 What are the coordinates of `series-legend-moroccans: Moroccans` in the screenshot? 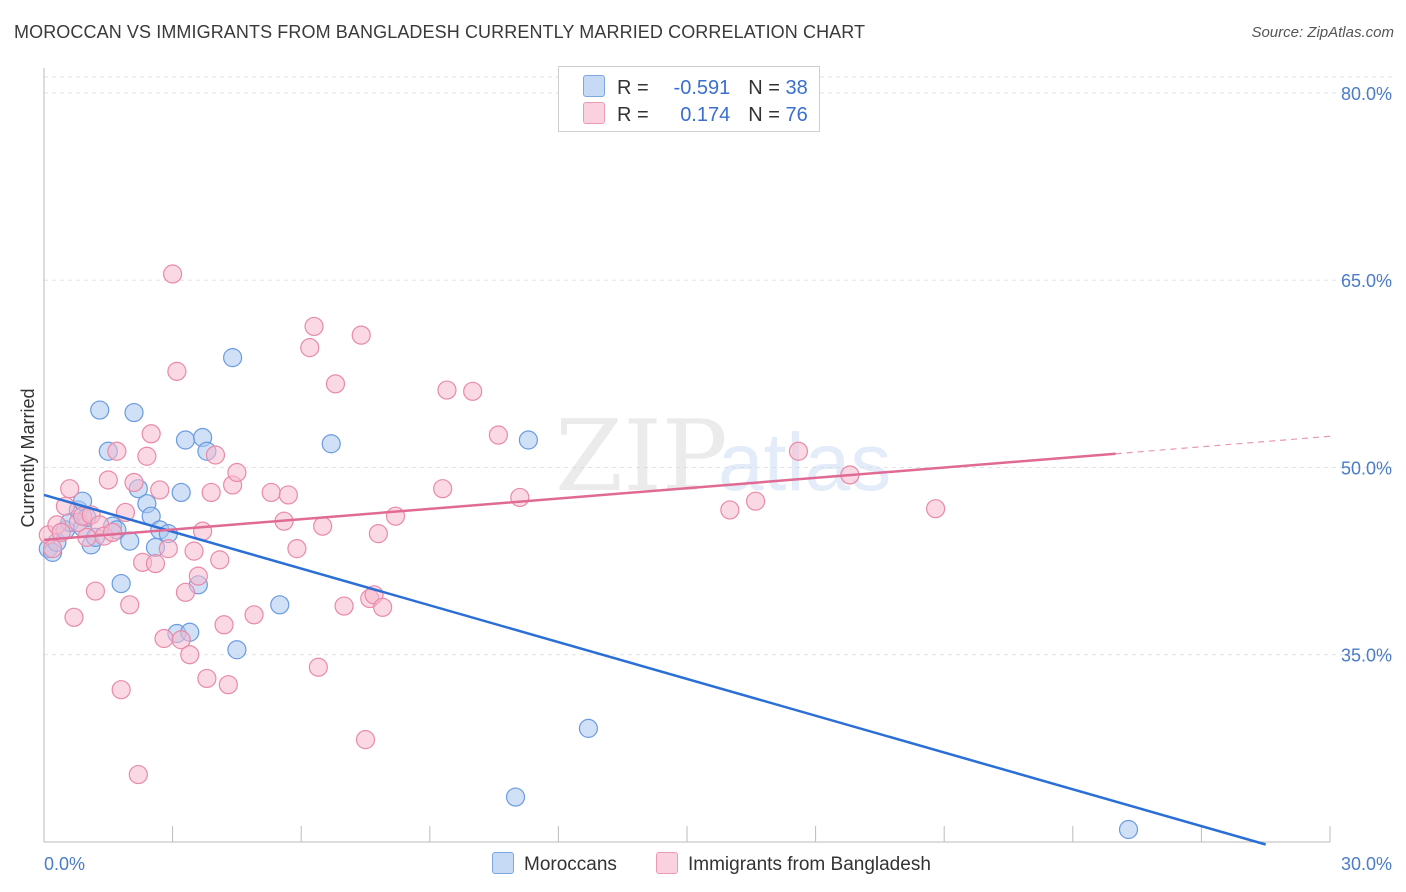 It's located at (554, 864).